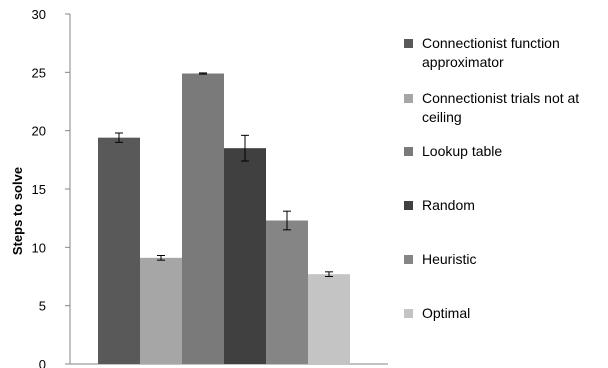 The height and width of the screenshot is (368, 608). Describe the element at coordinates (491, 52) in the screenshot. I see `legend-label-0: Connectionist function approximator` at that location.